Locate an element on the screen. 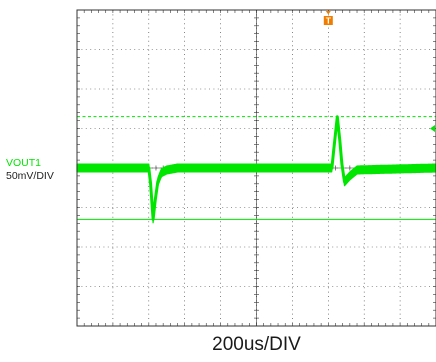 This screenshot has width=436, height=362. trigger-marker-label: T is located at coordinates (329, 21).